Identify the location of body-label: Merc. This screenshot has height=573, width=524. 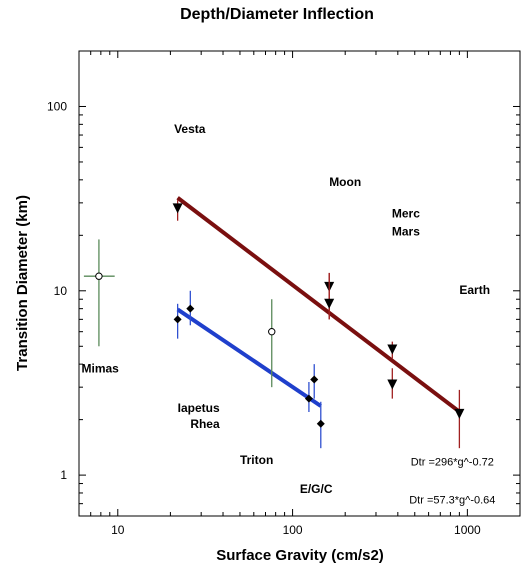
(406, 213).